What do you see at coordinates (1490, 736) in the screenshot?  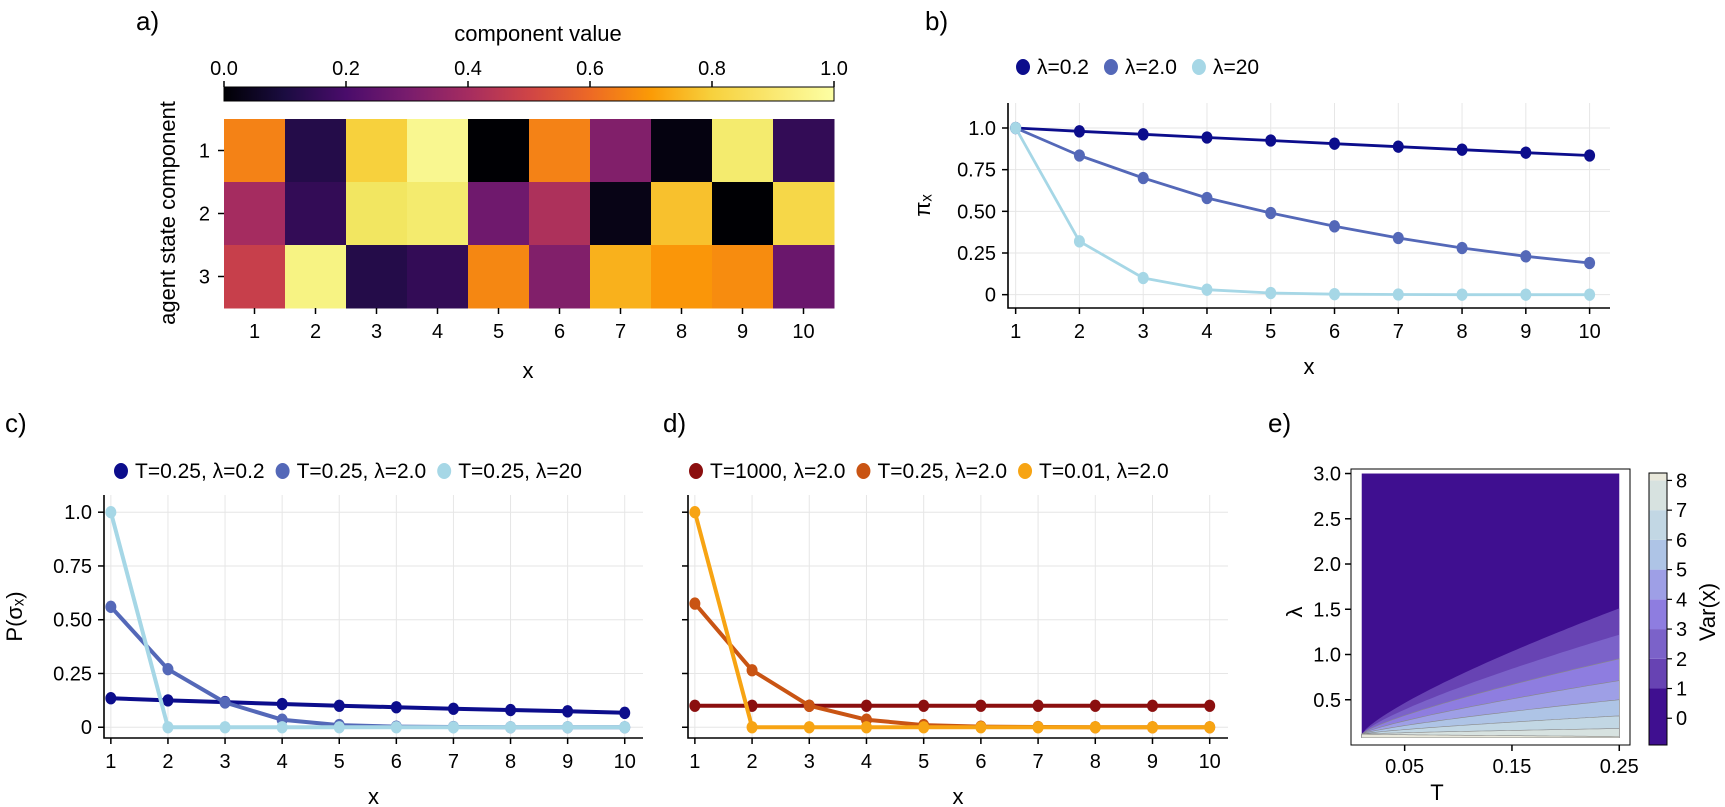 I see `contour-level` at bounding box center [1490, 736].